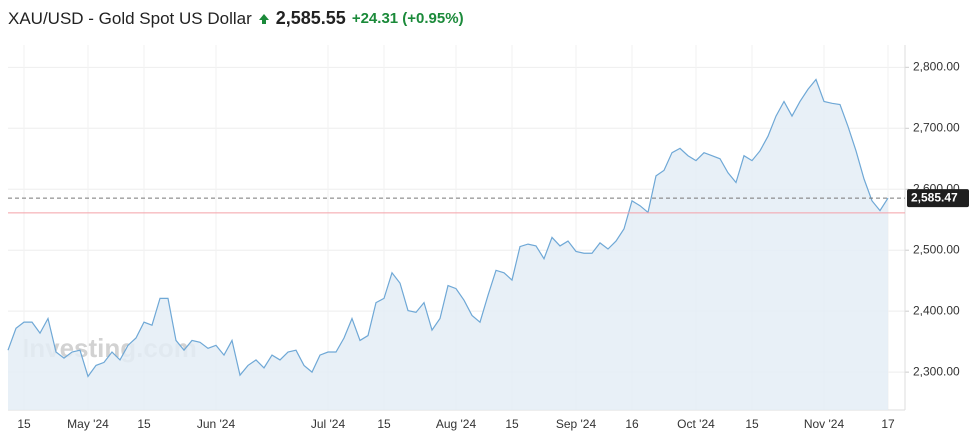 The image size is (977, 441). I want to click on y-tick-label: 2,500.00, so click(936, 249).